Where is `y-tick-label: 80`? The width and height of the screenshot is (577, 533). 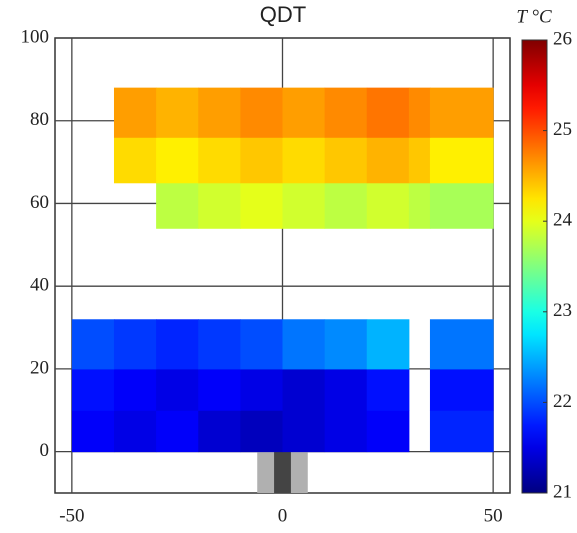 y-tick-label: 80 is located at coordinates (39, 119).